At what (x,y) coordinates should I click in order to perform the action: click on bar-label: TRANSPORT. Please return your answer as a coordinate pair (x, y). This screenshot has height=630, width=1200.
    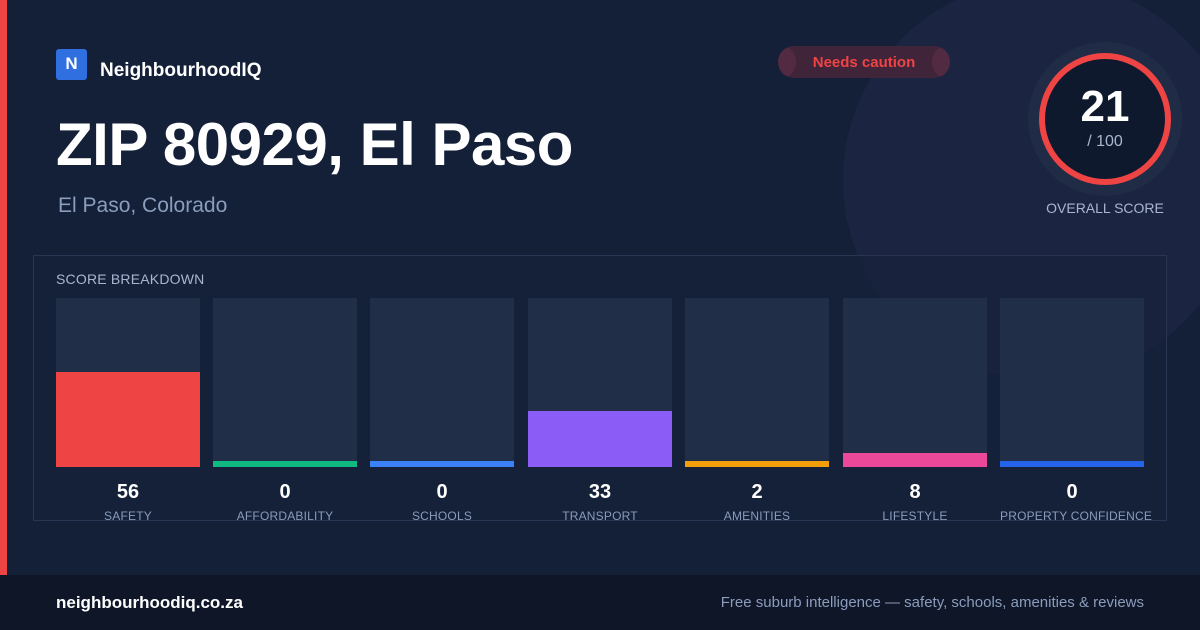
    Looking at the image, I should click on (600, 516).